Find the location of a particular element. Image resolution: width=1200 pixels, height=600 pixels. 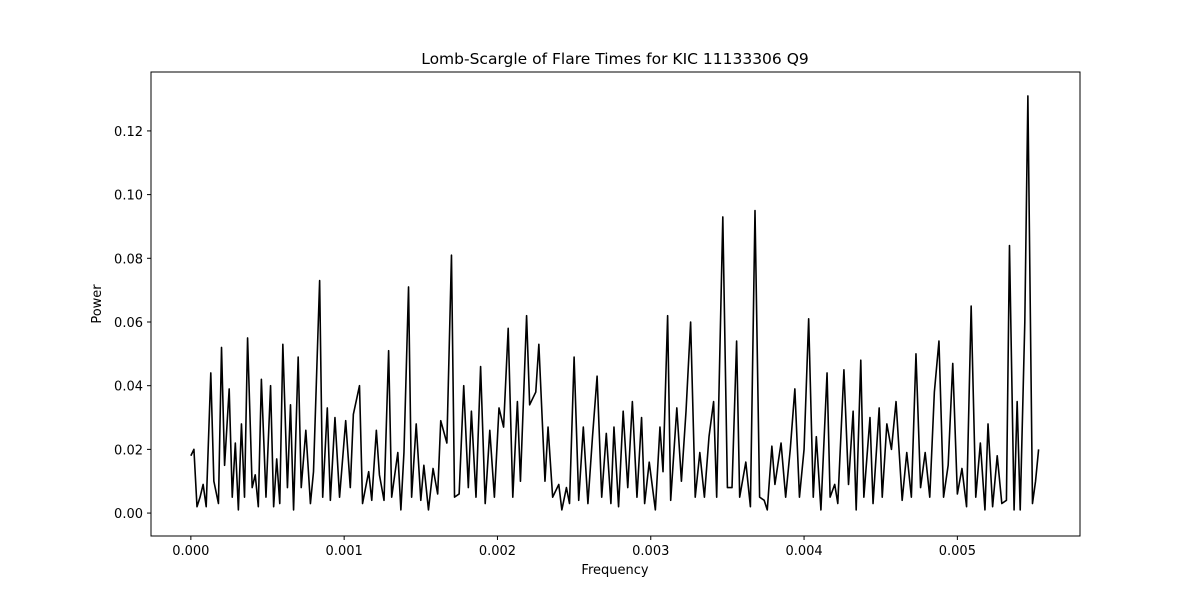

y-tick-label: 0.04 is located at coordinates (128, 387).